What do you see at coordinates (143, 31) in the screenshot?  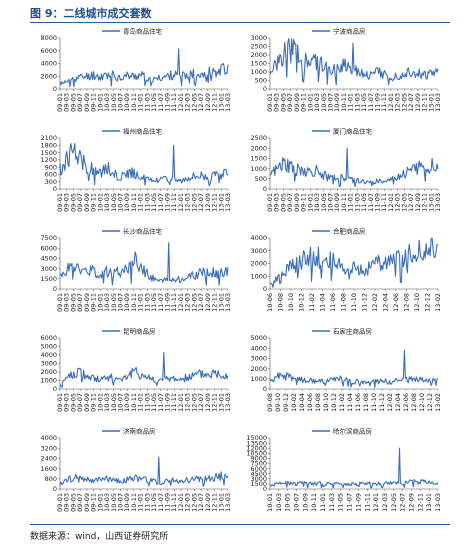 I see `legend-label: 青岛商品住宅` at bounding box center [143, 31].